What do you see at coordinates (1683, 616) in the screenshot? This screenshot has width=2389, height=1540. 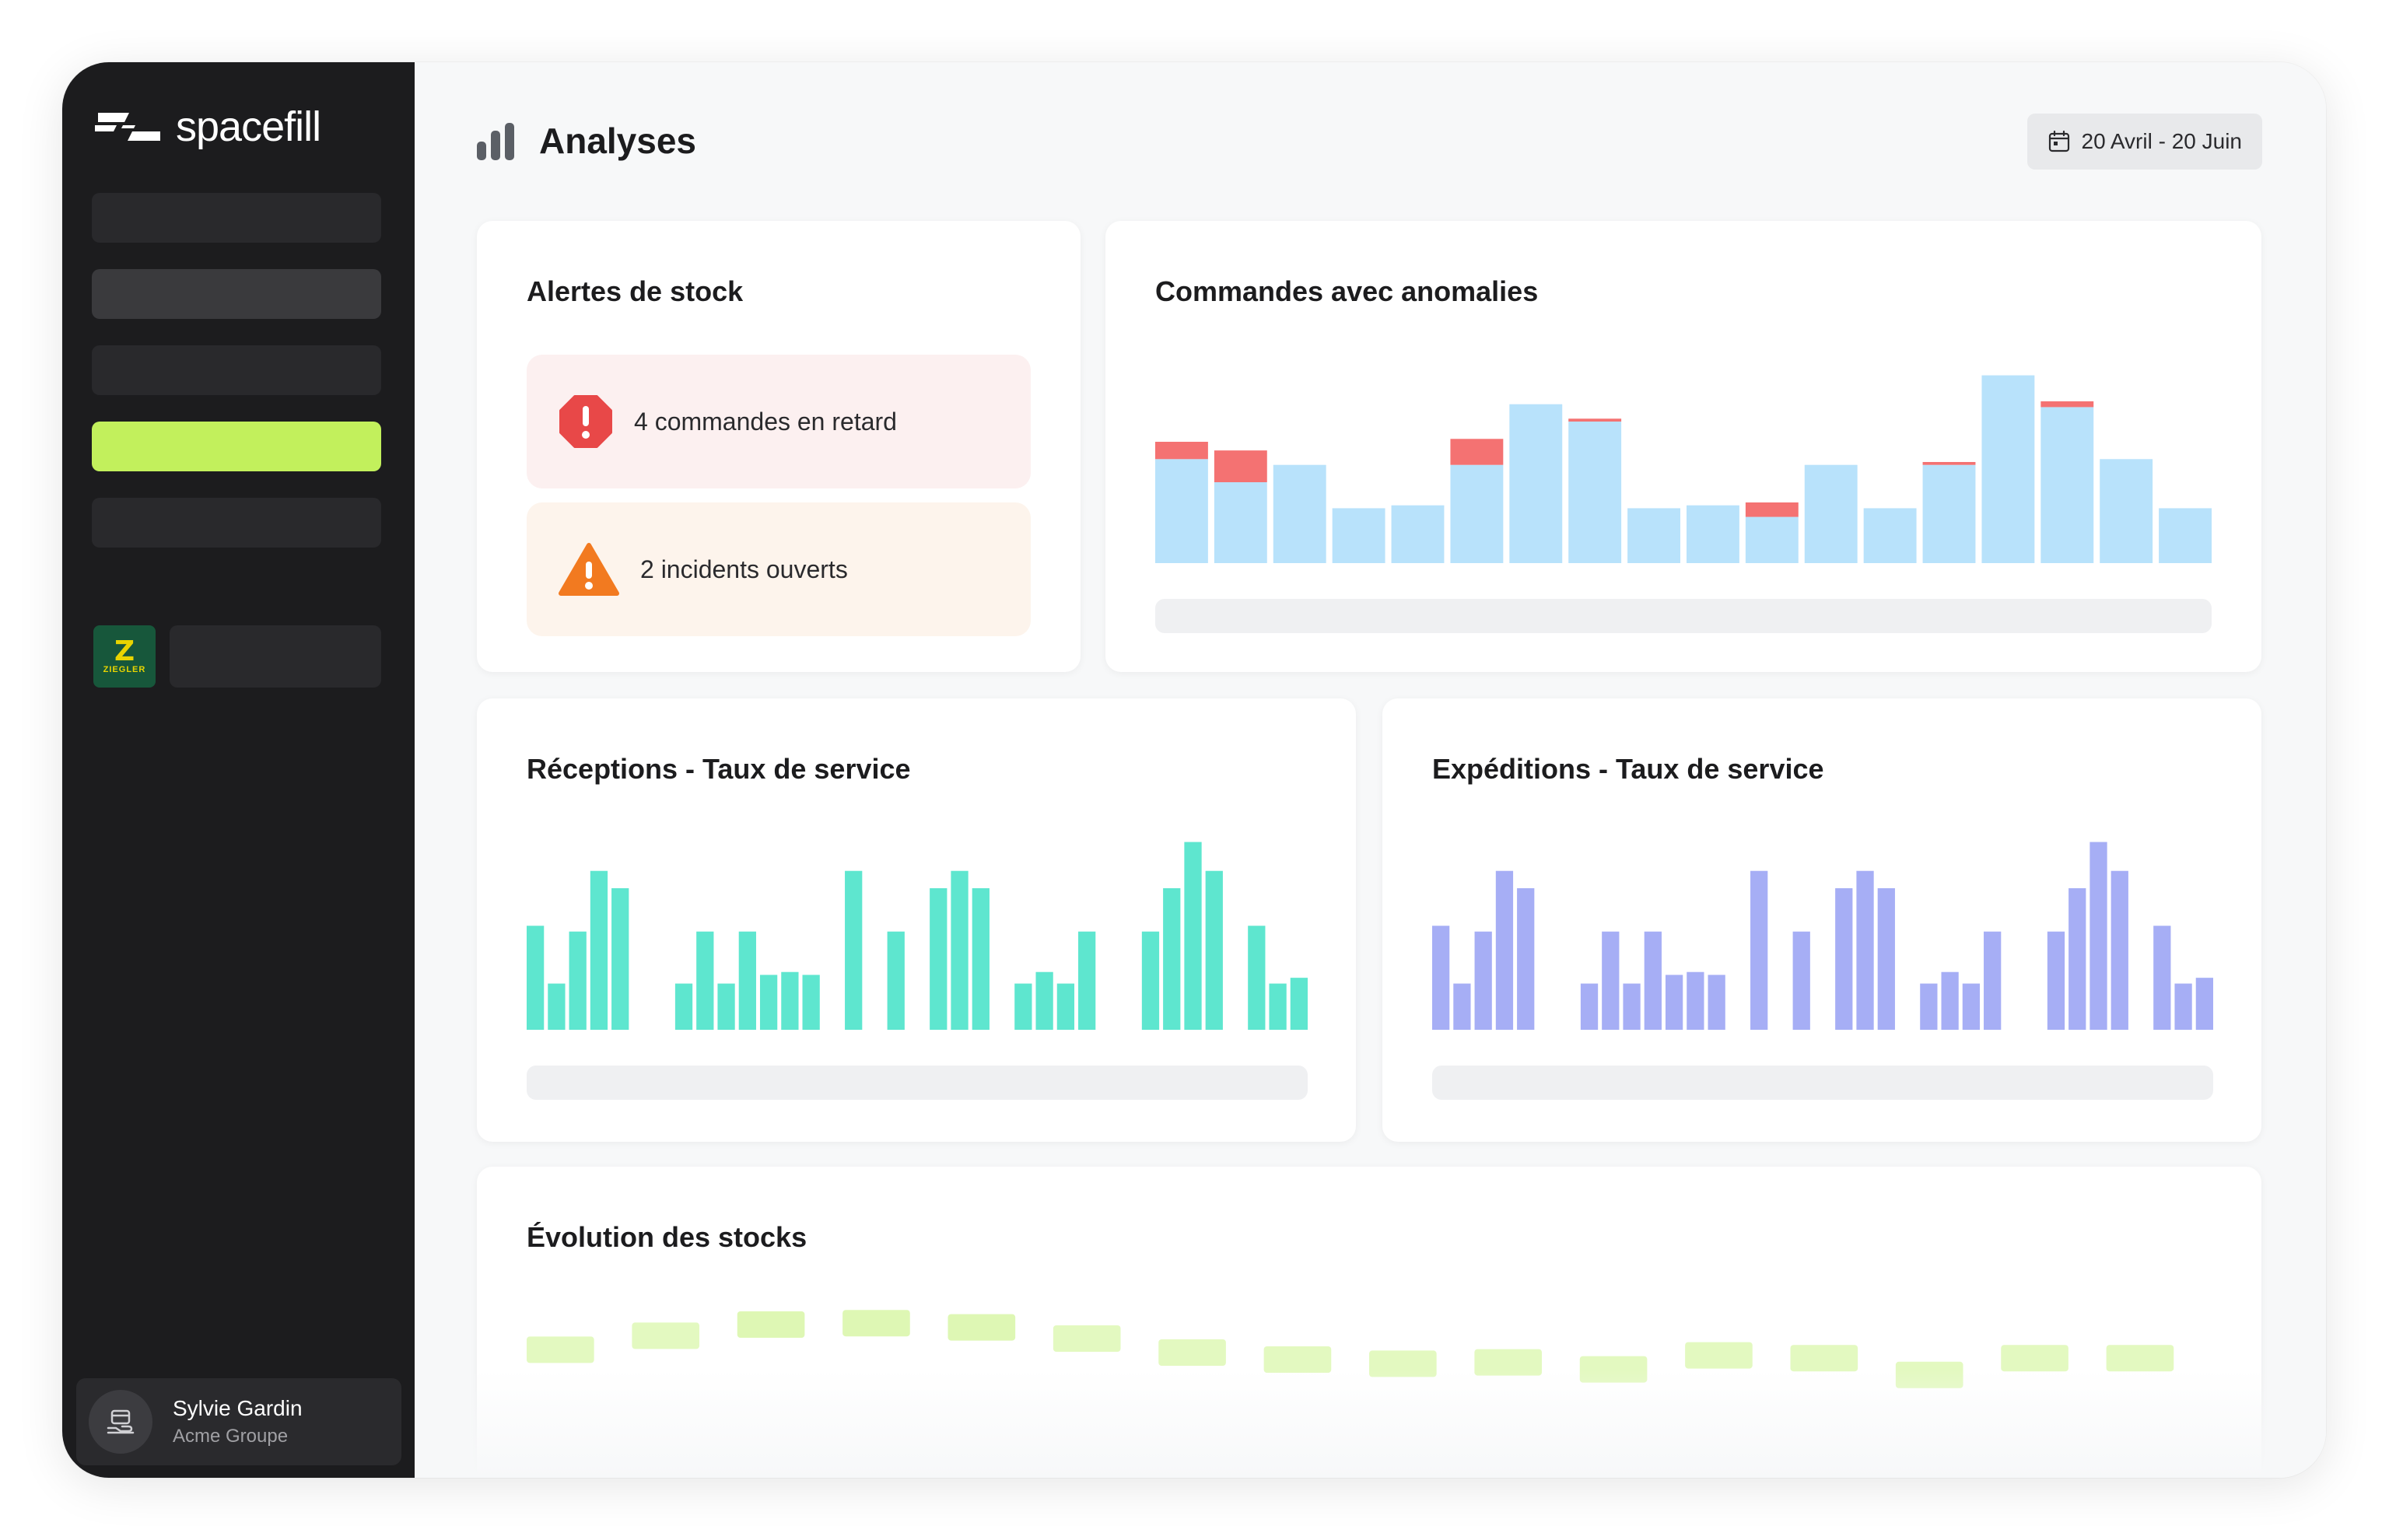 I see `anomalies-scrollbar` at bounding box center [1683, 616].